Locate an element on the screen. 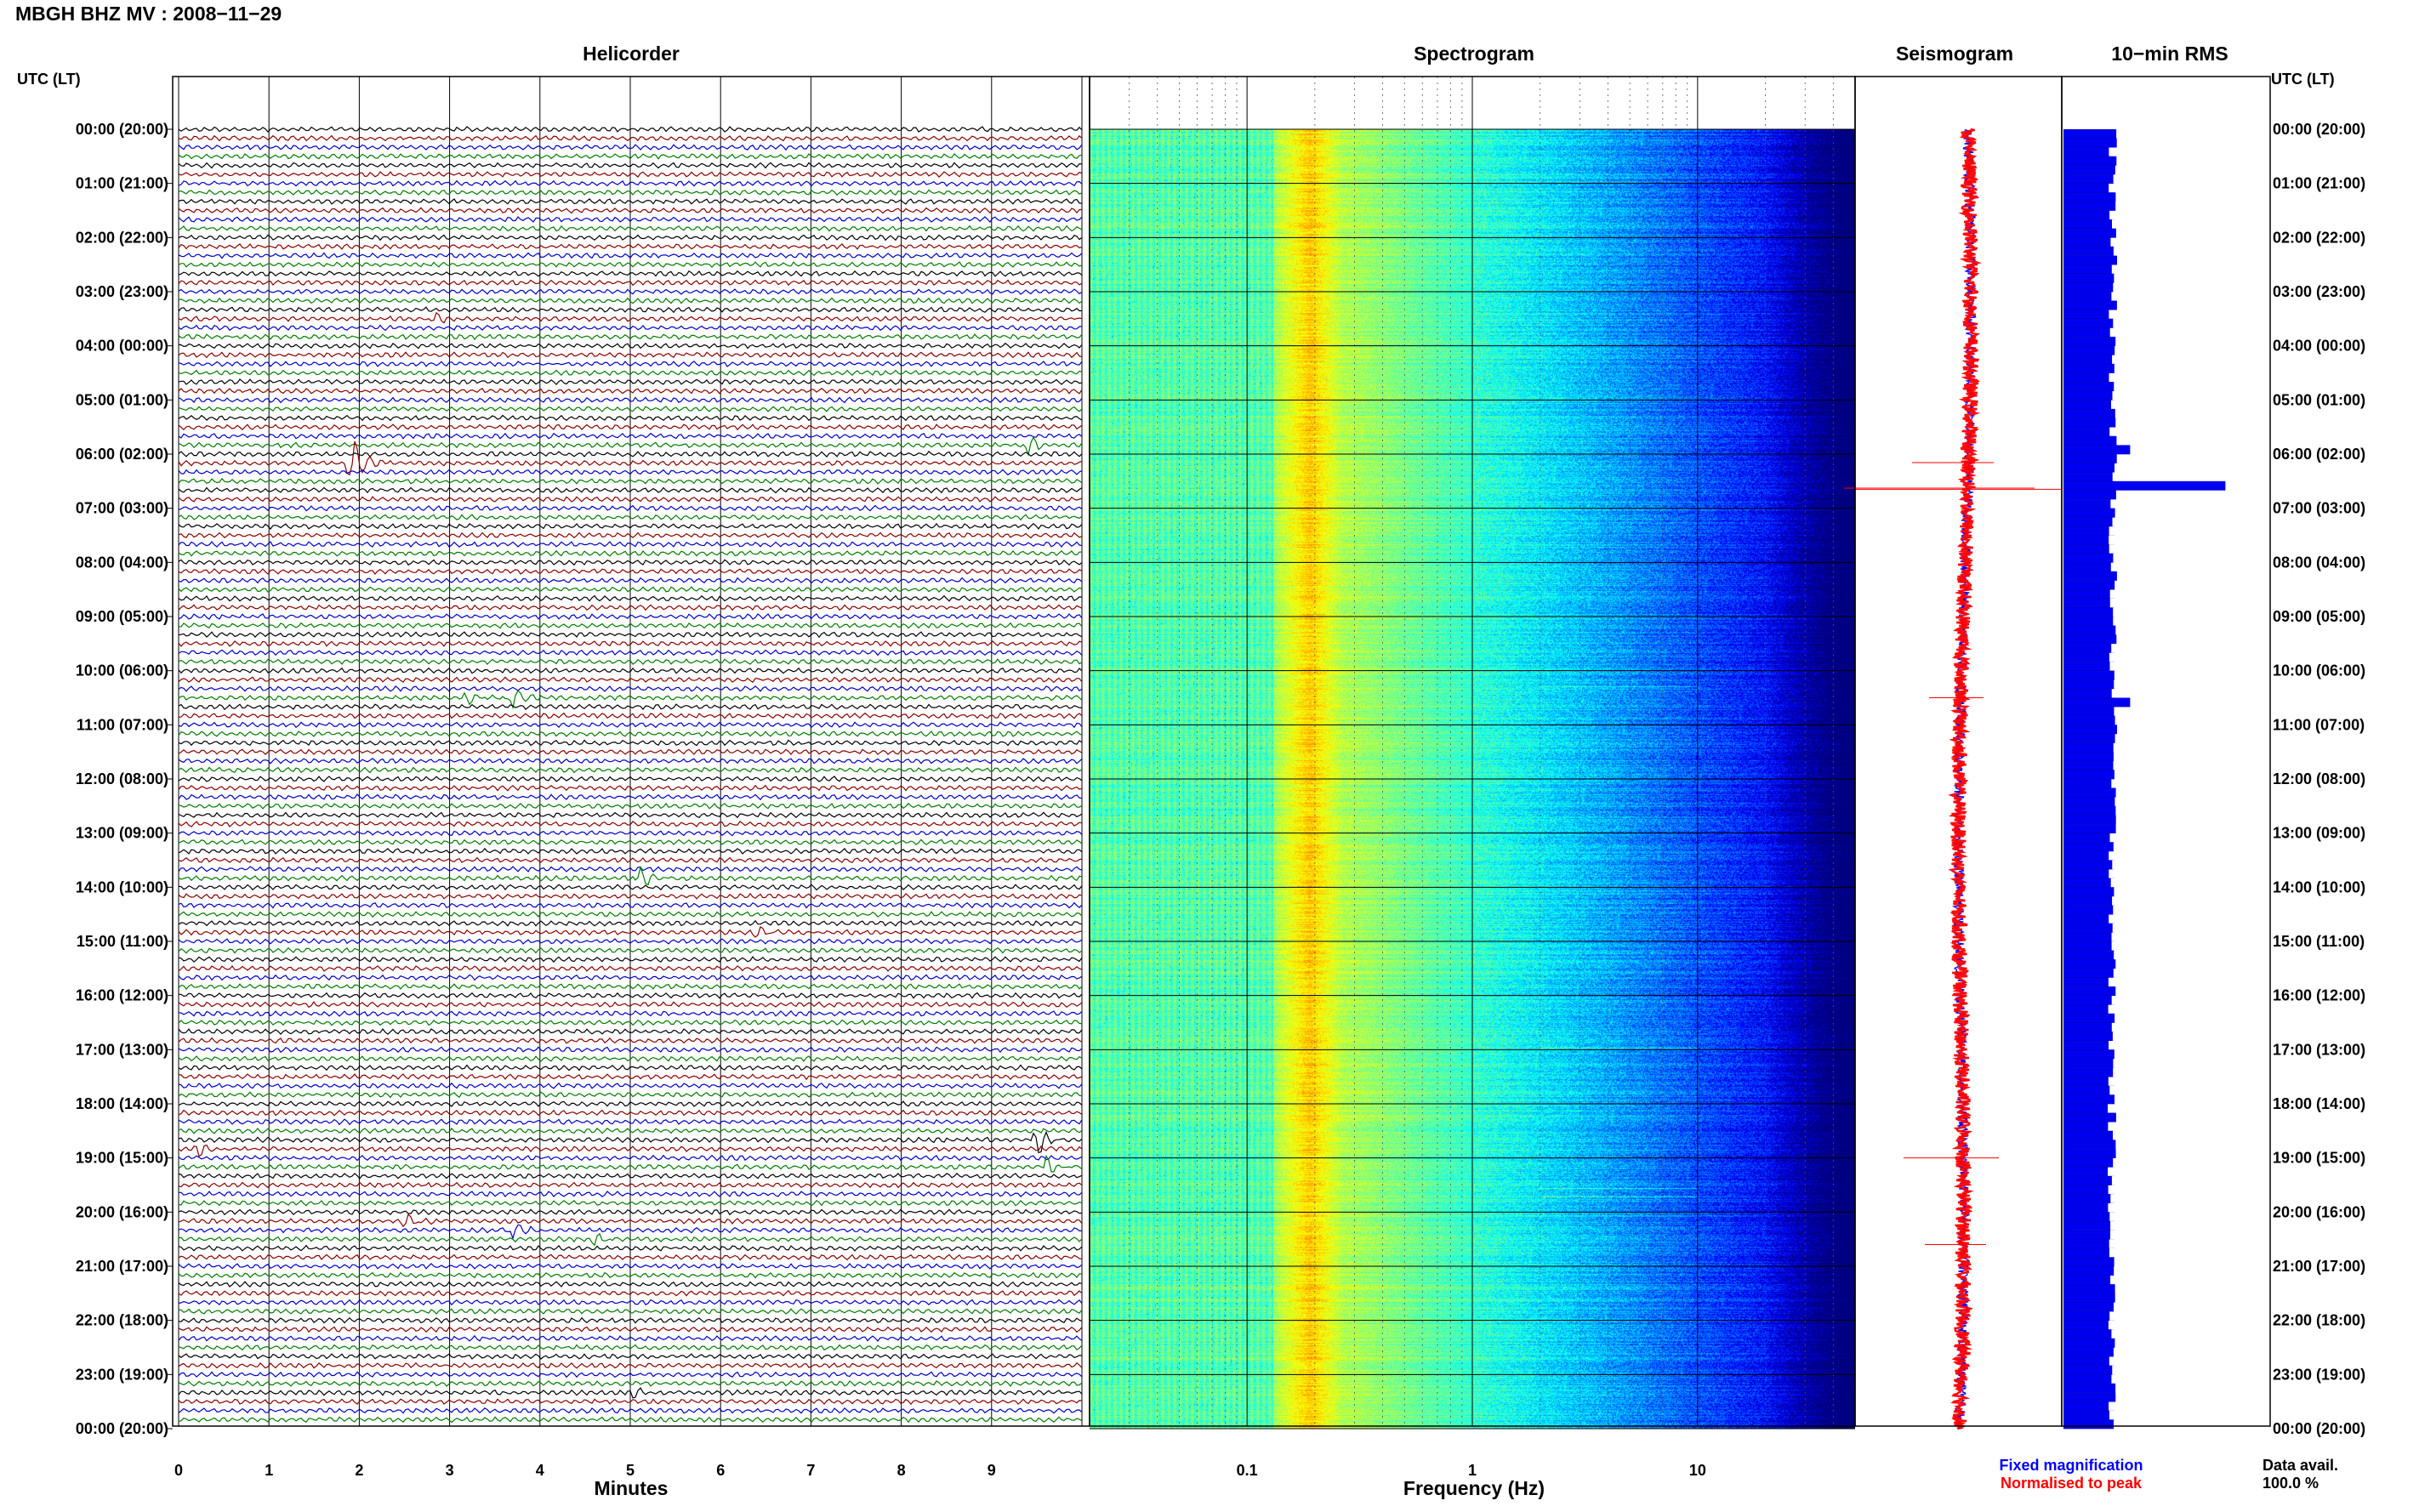 This screenshot has width=2419, height=1512. time-tick-right: 01:00 (21:00) is located at coordinates (2319, 183).